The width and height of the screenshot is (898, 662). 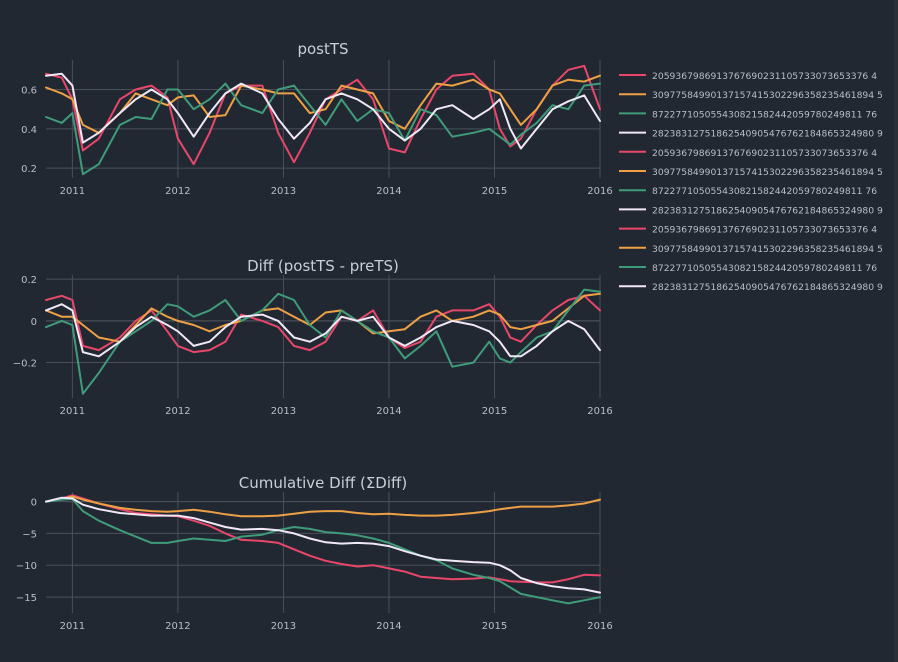 What do you see at coordinates (323, 266) in the screenshot?
I see `chart-title: Diff (postTS - preTS)` at bounding box center [323, 266].